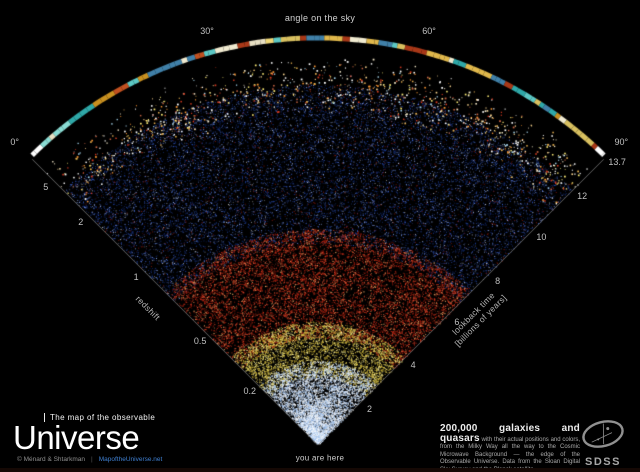  Describe the element at coordinates (582, 196) in the screenshot. I see `lookback-tick-12: 12` at that location.